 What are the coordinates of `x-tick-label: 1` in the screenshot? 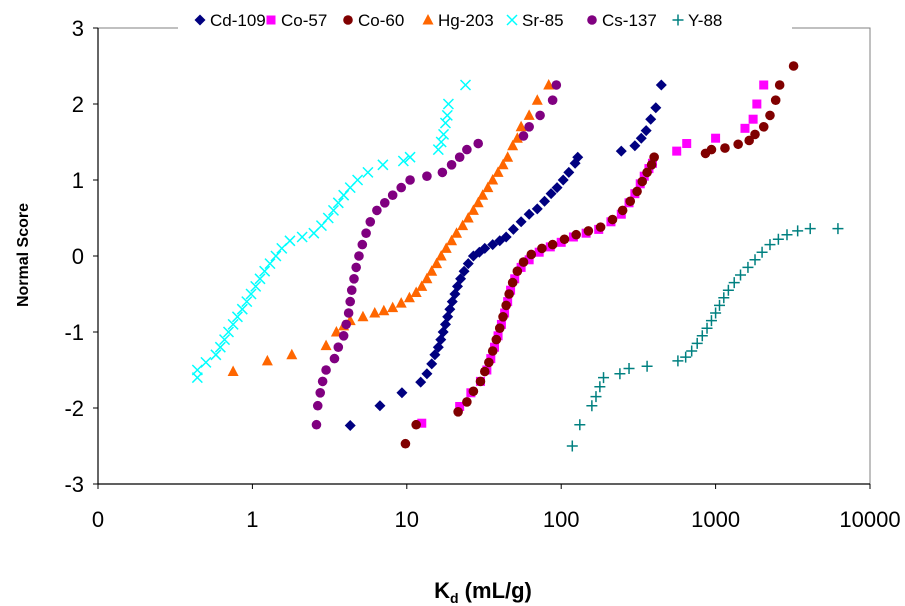 It's located at (252, 519).